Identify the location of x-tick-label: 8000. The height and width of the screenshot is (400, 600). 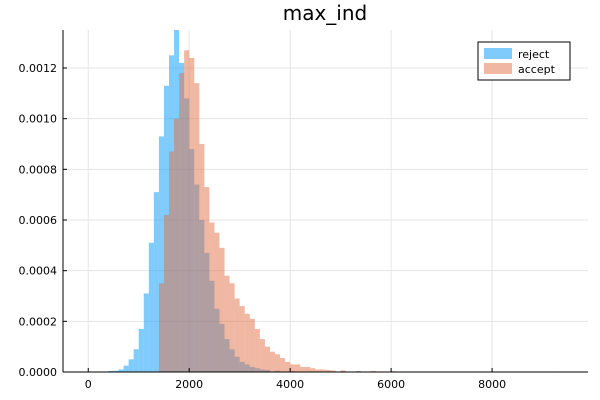
(492, 384).